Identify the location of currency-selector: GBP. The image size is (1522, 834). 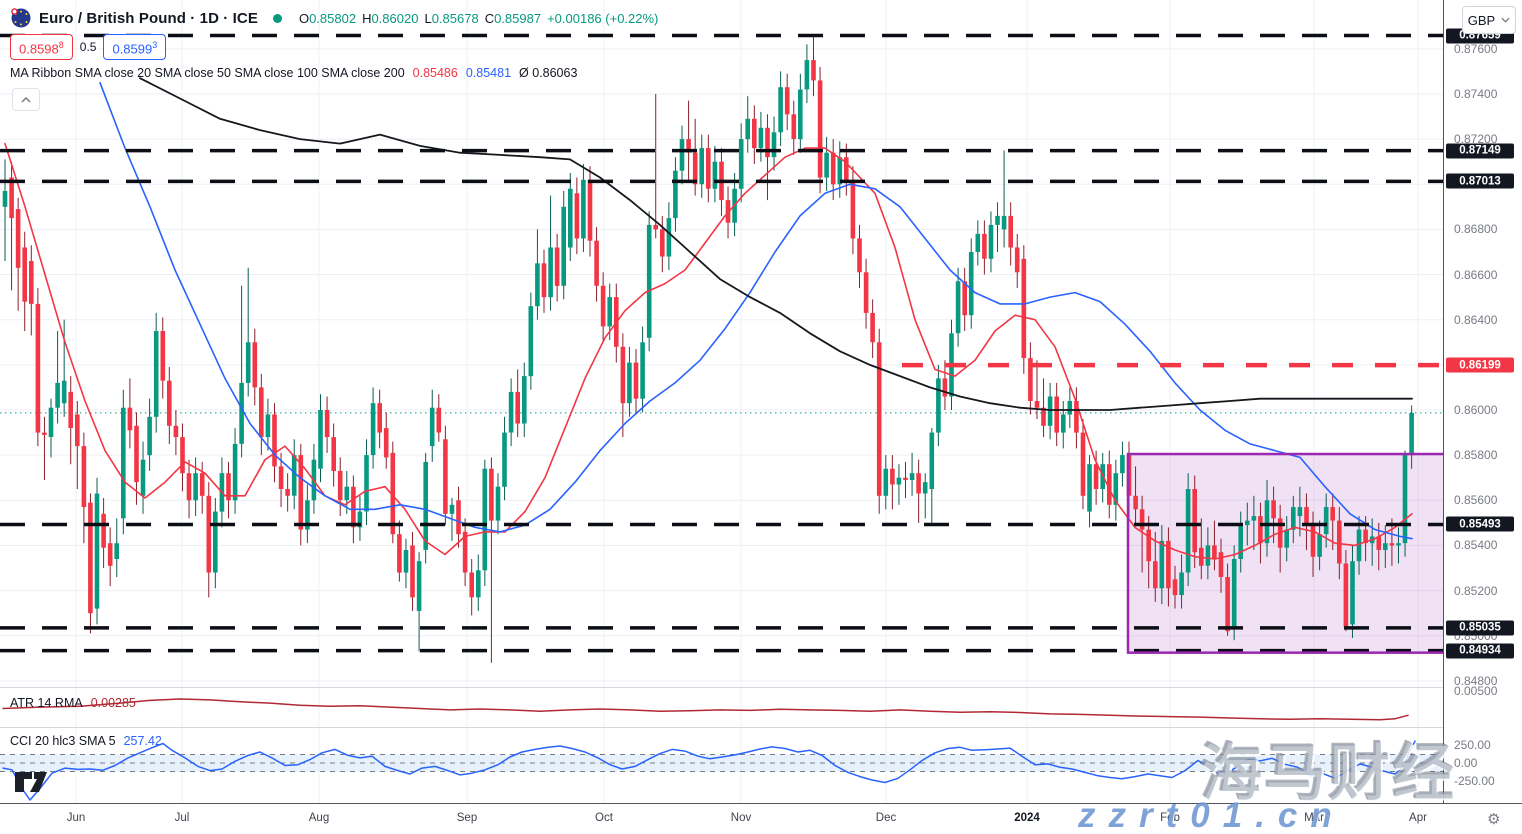
(1489, 20).